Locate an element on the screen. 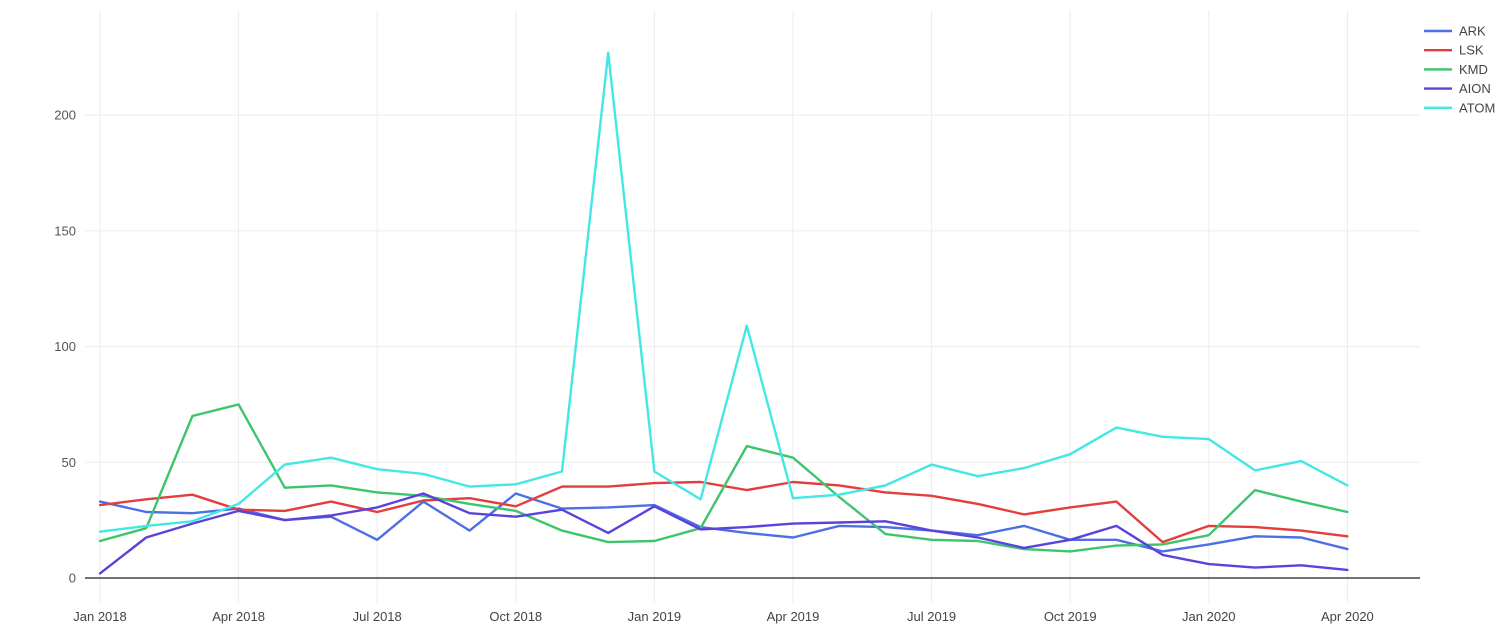 The height and width of the screenshot is (630, 1504). y-tick-label-100: 100 is located at coordinates (65, 346).